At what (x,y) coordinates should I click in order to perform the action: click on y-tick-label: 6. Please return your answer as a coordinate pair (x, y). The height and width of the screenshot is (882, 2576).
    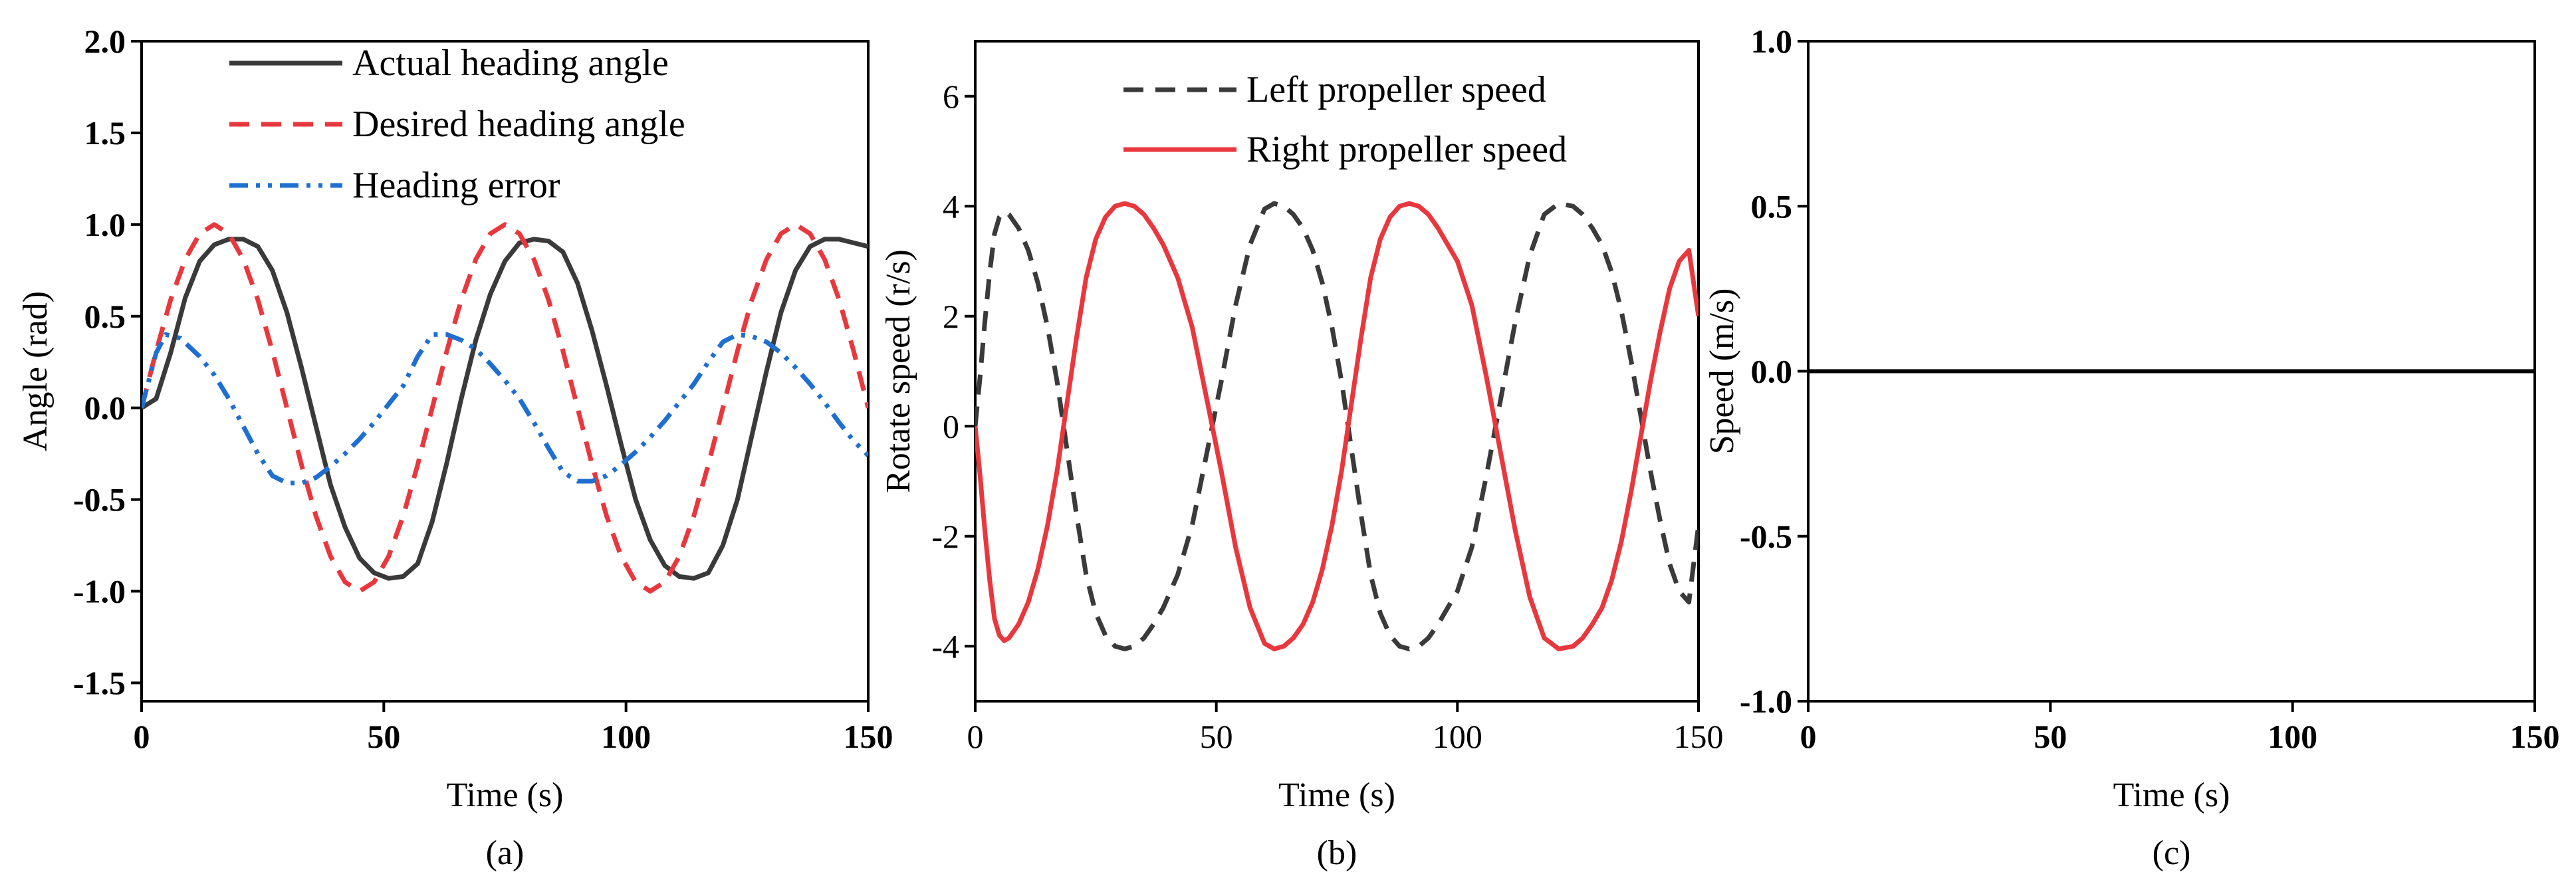
    Looking at the image, I should click on (951, 97).